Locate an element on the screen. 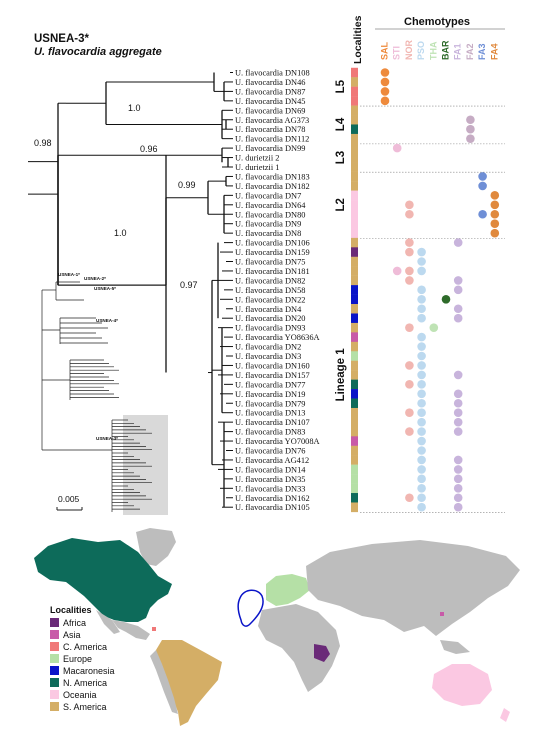  clade-label: L3 is located at coordinates (341, 157).